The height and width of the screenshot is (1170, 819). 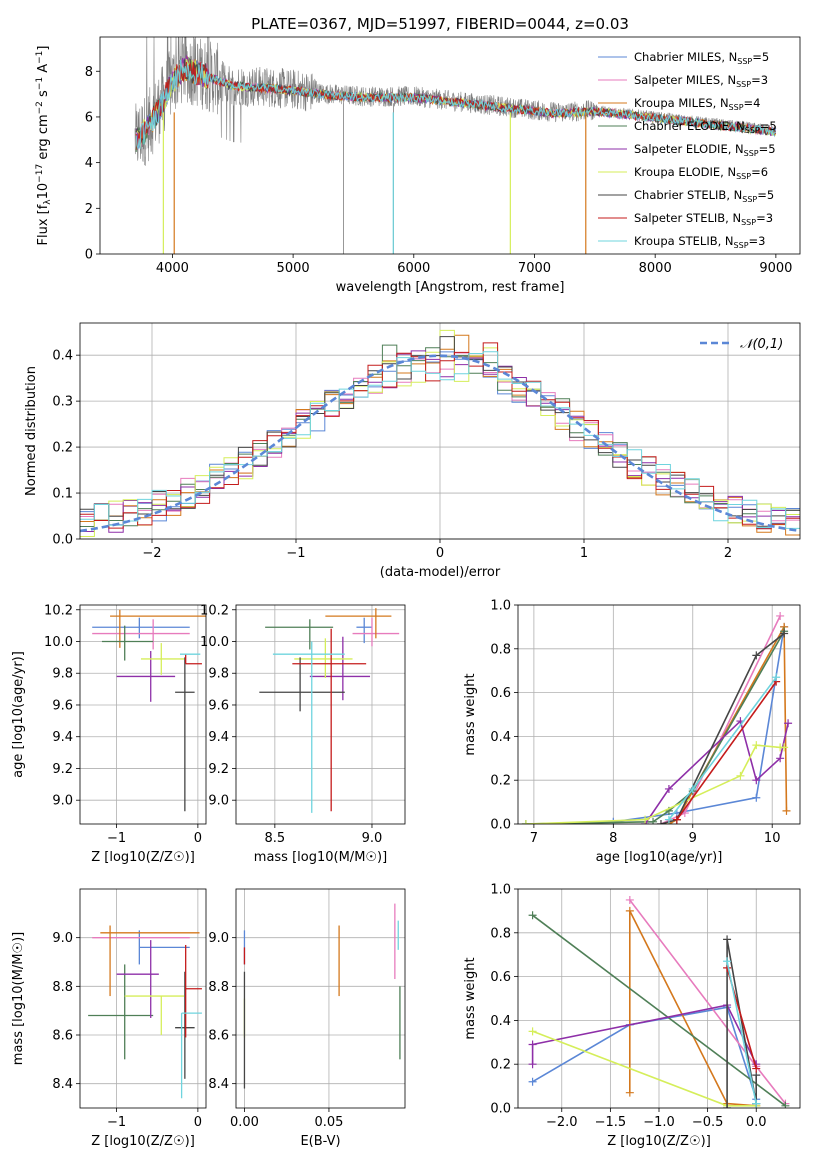 What do you see at coordinates (44, 146) in the screenshot?
I see `y-axis-label: Flux [fλ10−17 erg cm−2 s−1 A−1]` at bounding box center [44, 146].